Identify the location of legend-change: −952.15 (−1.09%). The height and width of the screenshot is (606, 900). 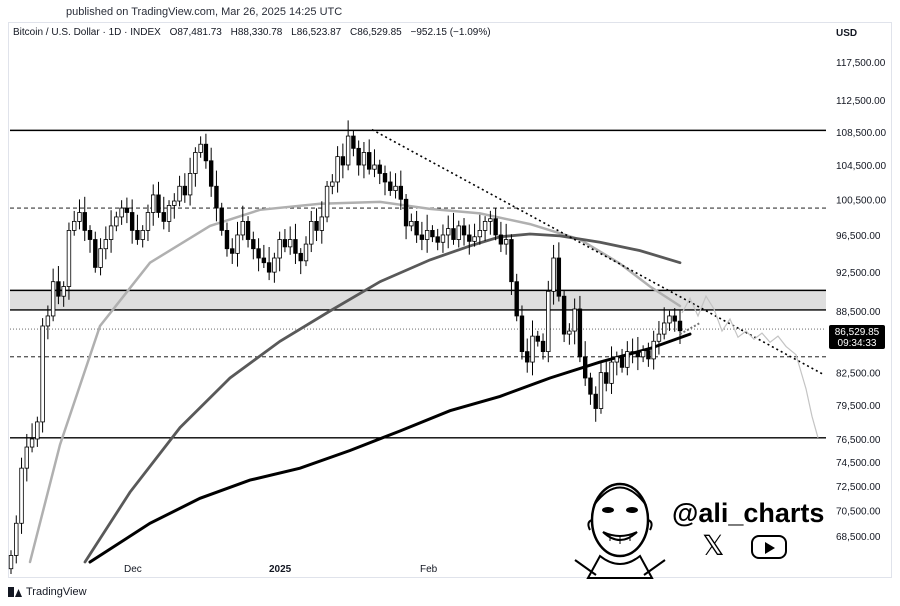
(450, 32).